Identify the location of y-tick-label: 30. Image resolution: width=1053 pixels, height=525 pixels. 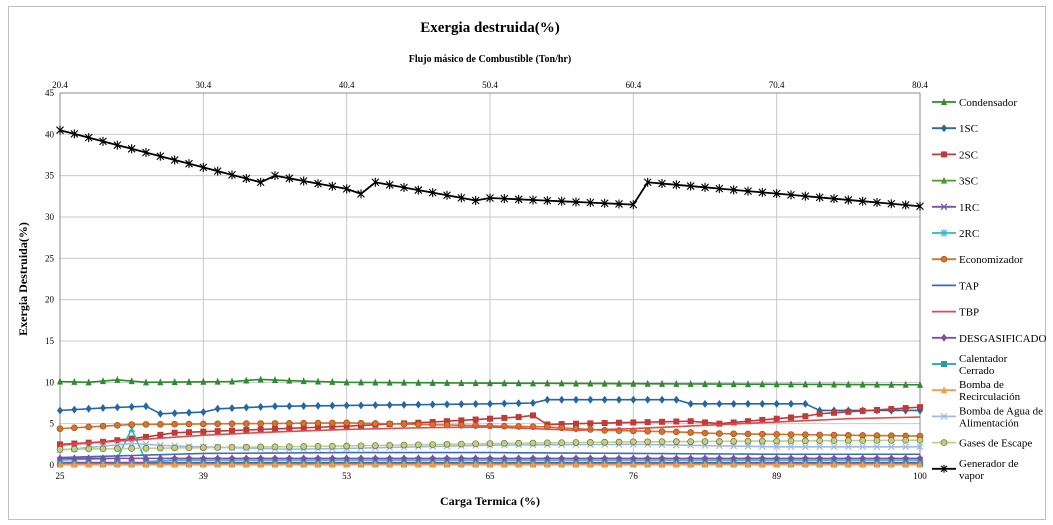
(50, 217).